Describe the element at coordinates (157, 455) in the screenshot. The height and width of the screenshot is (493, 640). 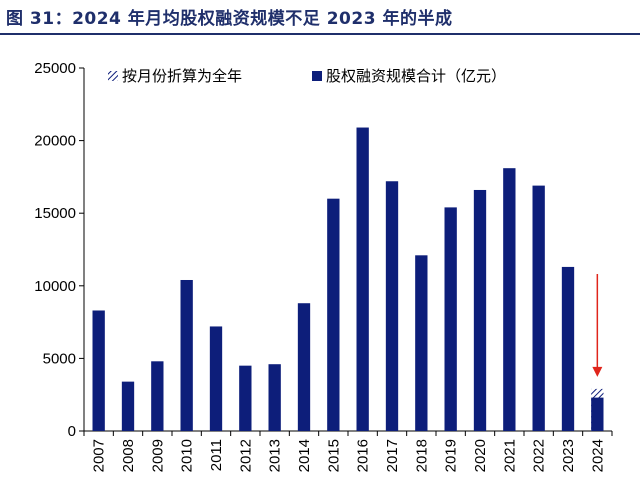
I see `x-tick-label: 2009` at that location.